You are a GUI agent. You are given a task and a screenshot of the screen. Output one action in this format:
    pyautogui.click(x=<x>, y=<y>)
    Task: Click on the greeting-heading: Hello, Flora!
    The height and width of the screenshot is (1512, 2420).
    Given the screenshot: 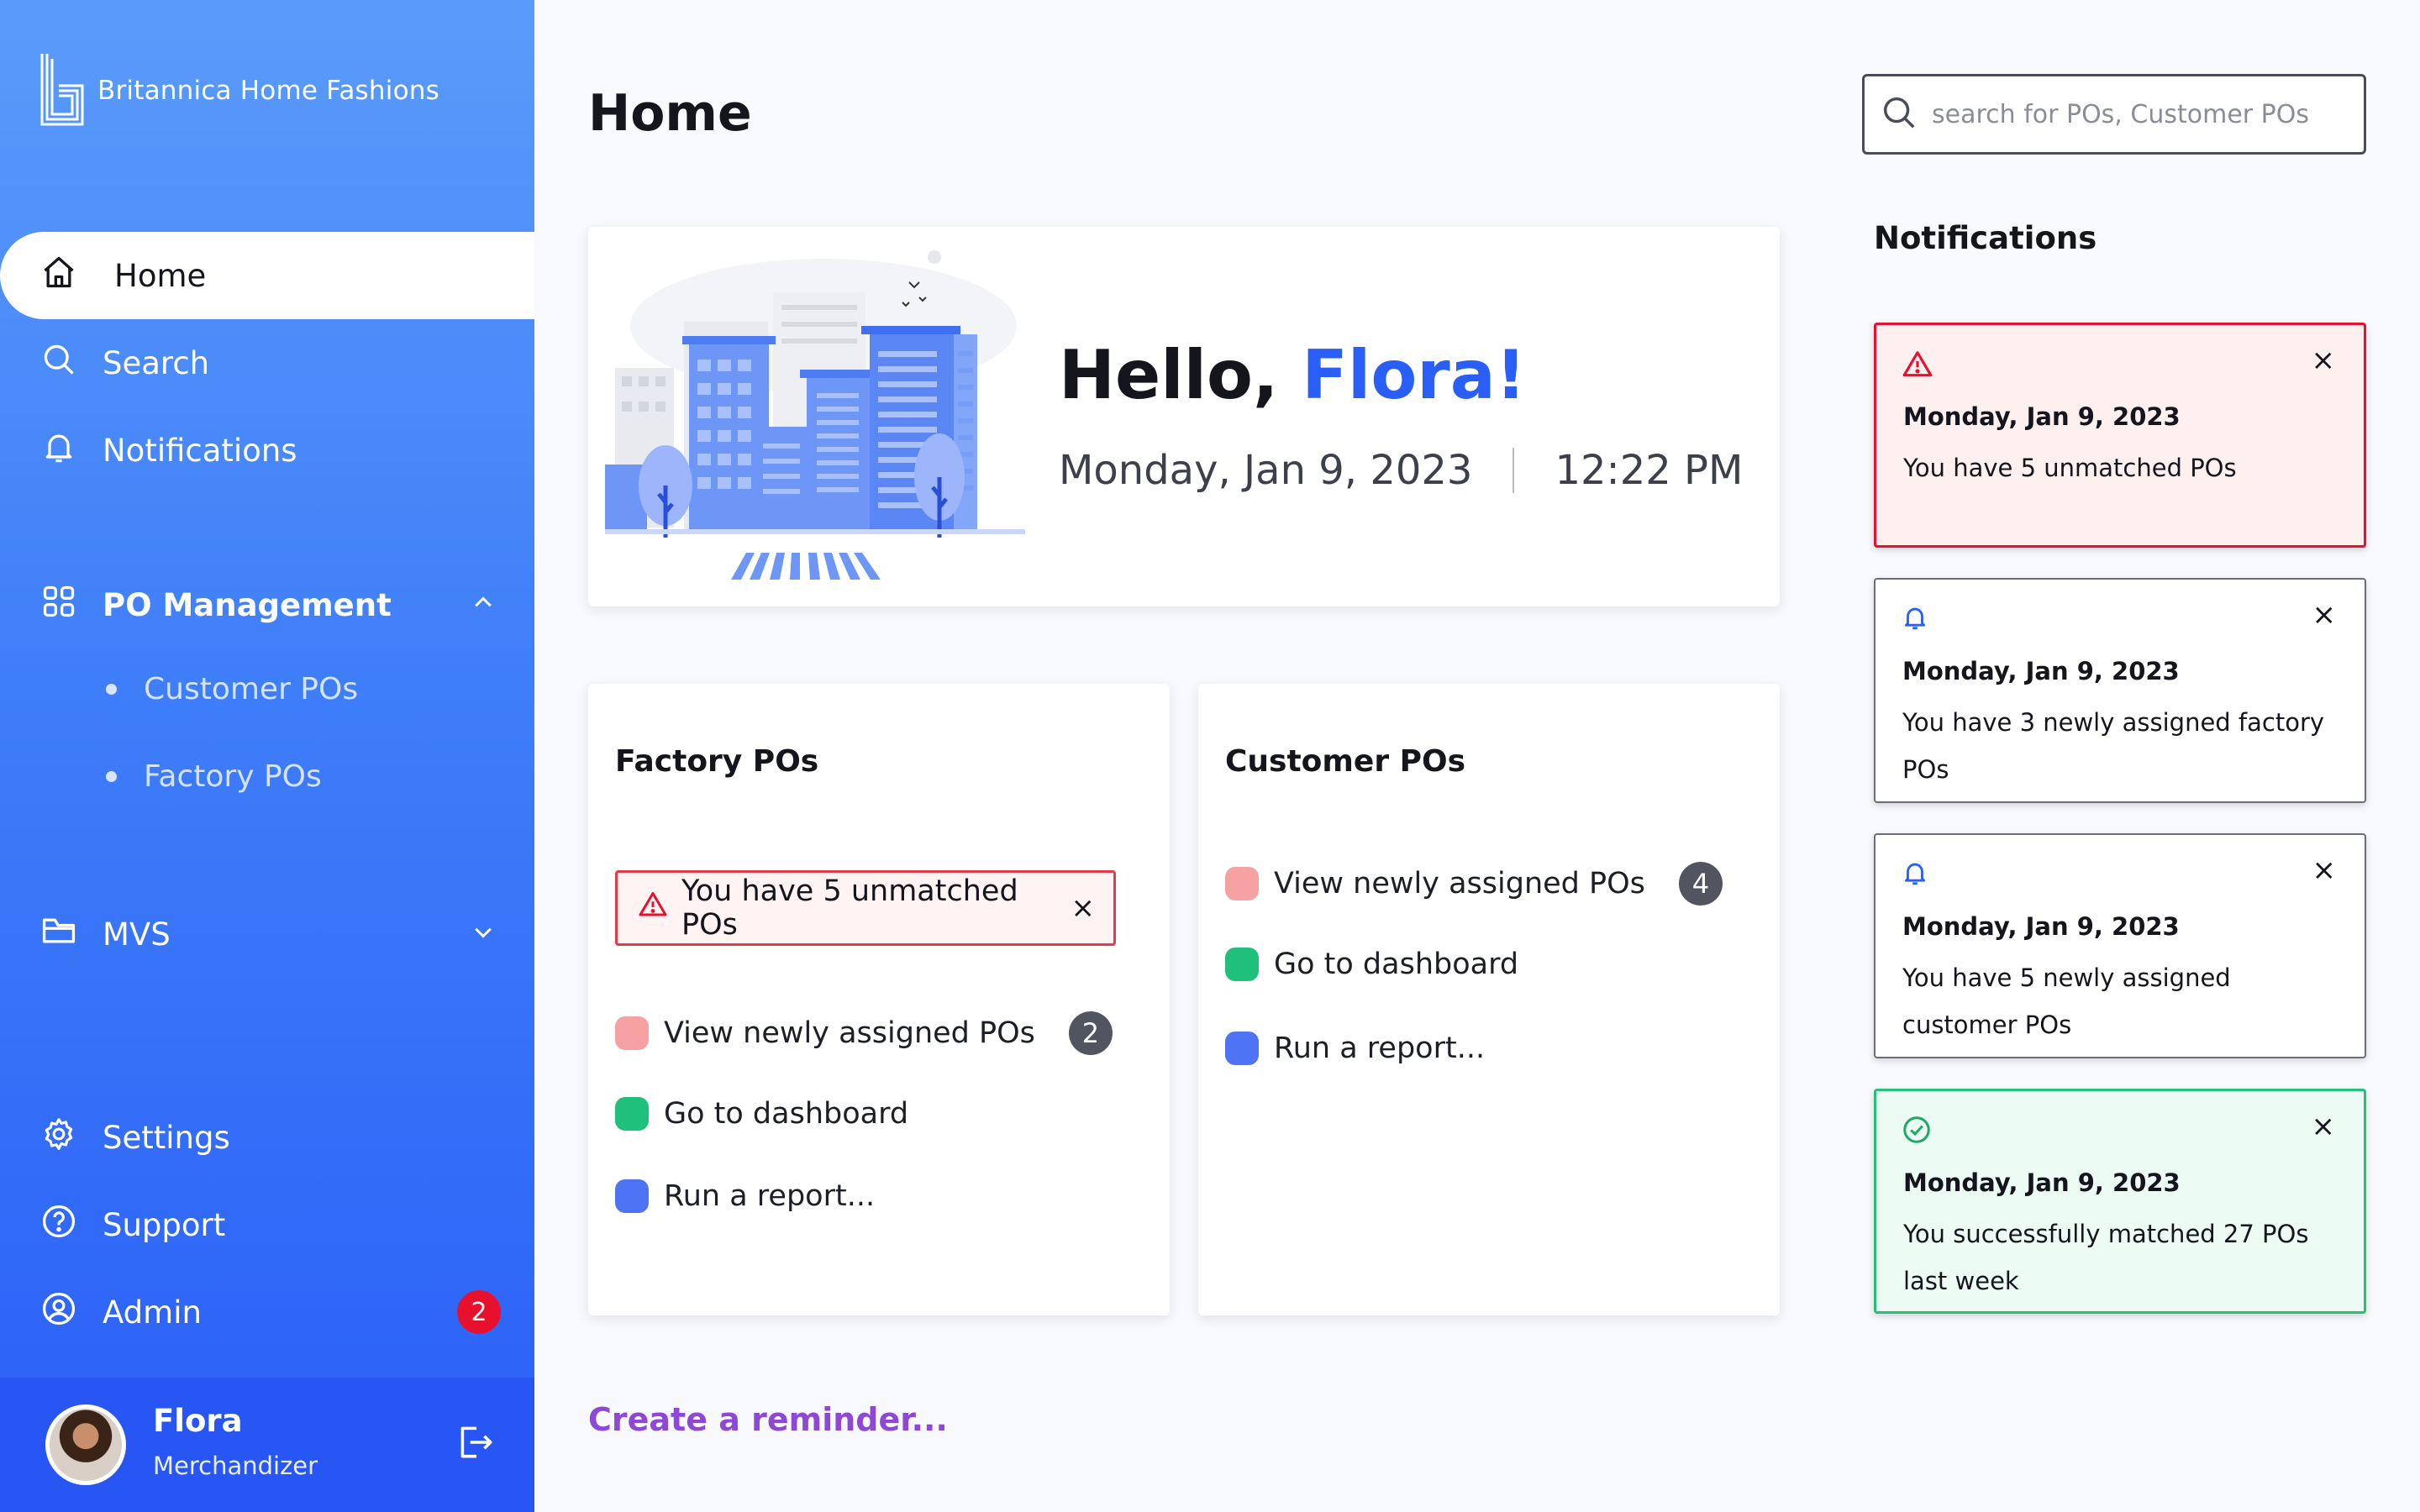 What is the action you would take?
    pyautogui.click(x=1292, y=375)
    